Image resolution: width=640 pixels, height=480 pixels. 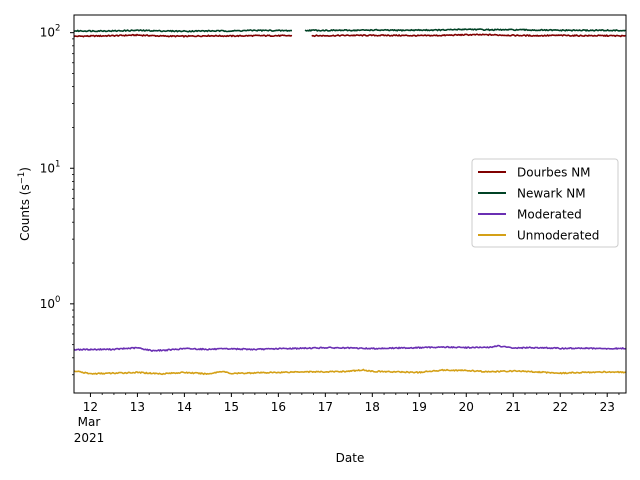 I want to click on y-axis-label-exponent: −1, so click(x=22, y=178).